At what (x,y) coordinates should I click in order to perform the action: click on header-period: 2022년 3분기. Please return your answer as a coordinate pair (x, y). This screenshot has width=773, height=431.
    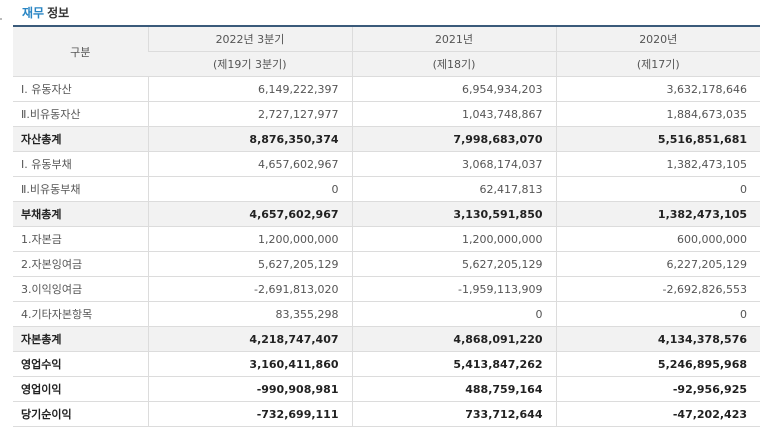
    Looking at the image, I should click on (249, 38).